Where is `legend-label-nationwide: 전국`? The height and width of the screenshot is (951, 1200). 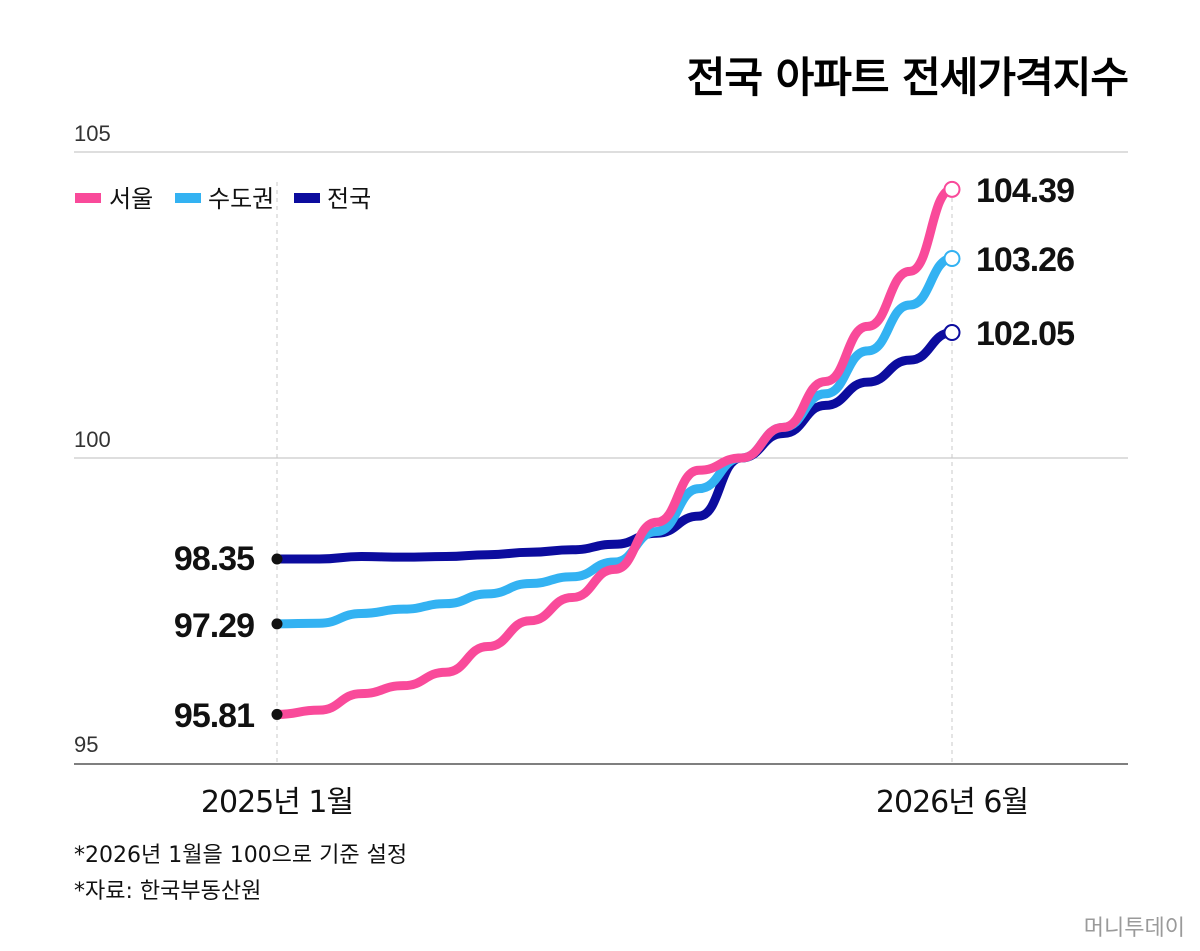 legend-label-nationwide: 전국 is located at coordinates (349, 199).